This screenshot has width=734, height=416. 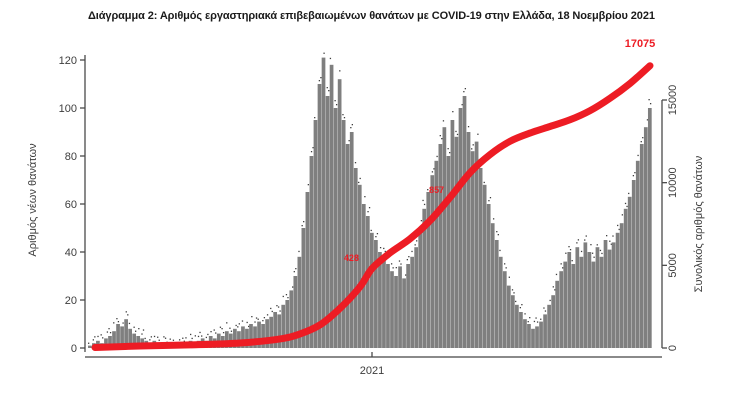 What do you see at coordinates (68, 109) in the screenshot?
I see `left-axis-tick-label: 100` at bounding box center [68, 109].